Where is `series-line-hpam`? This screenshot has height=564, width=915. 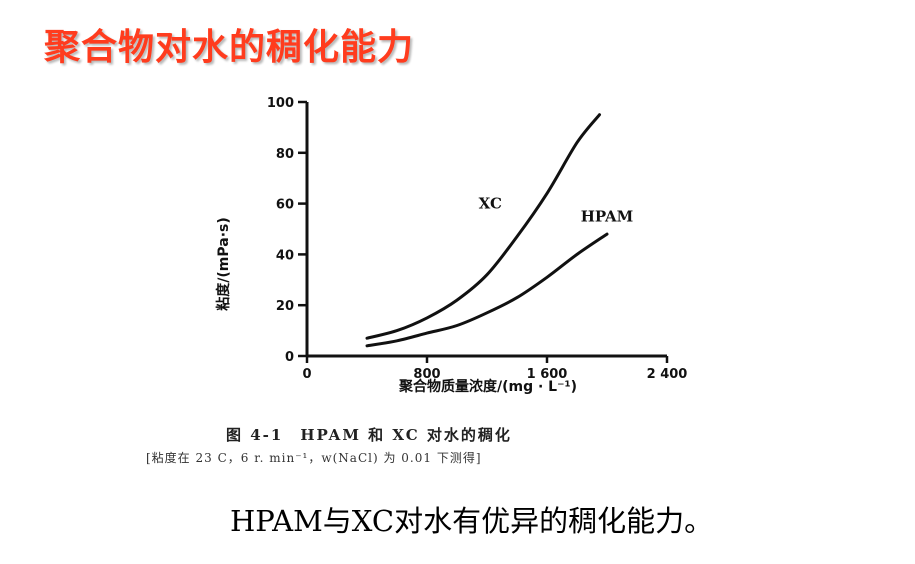
series-line-hpam is located at coordinates (487, 290).